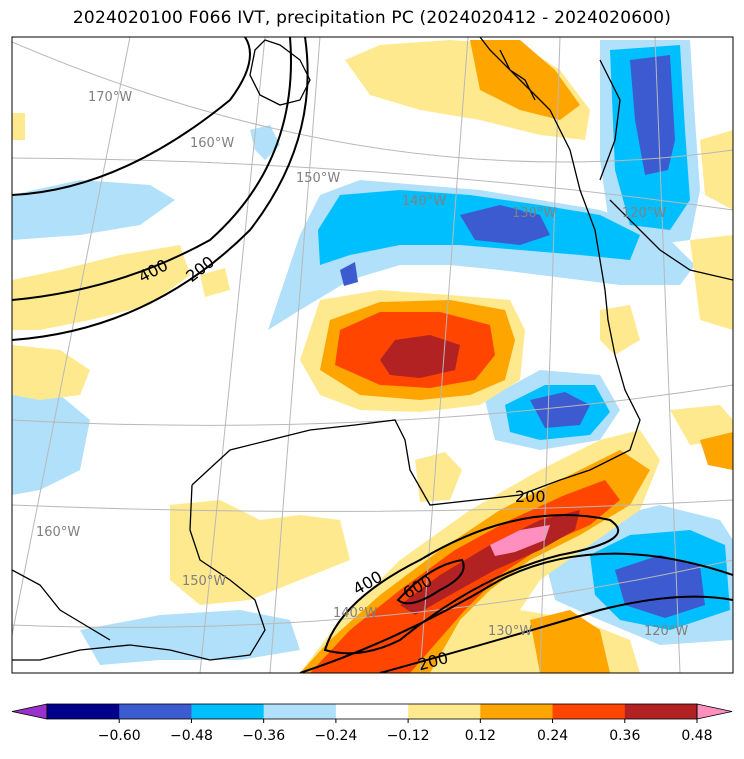 The image size is (744, 759). I want to click on colorbar-tick-label: 0.12, so click(480, 736).